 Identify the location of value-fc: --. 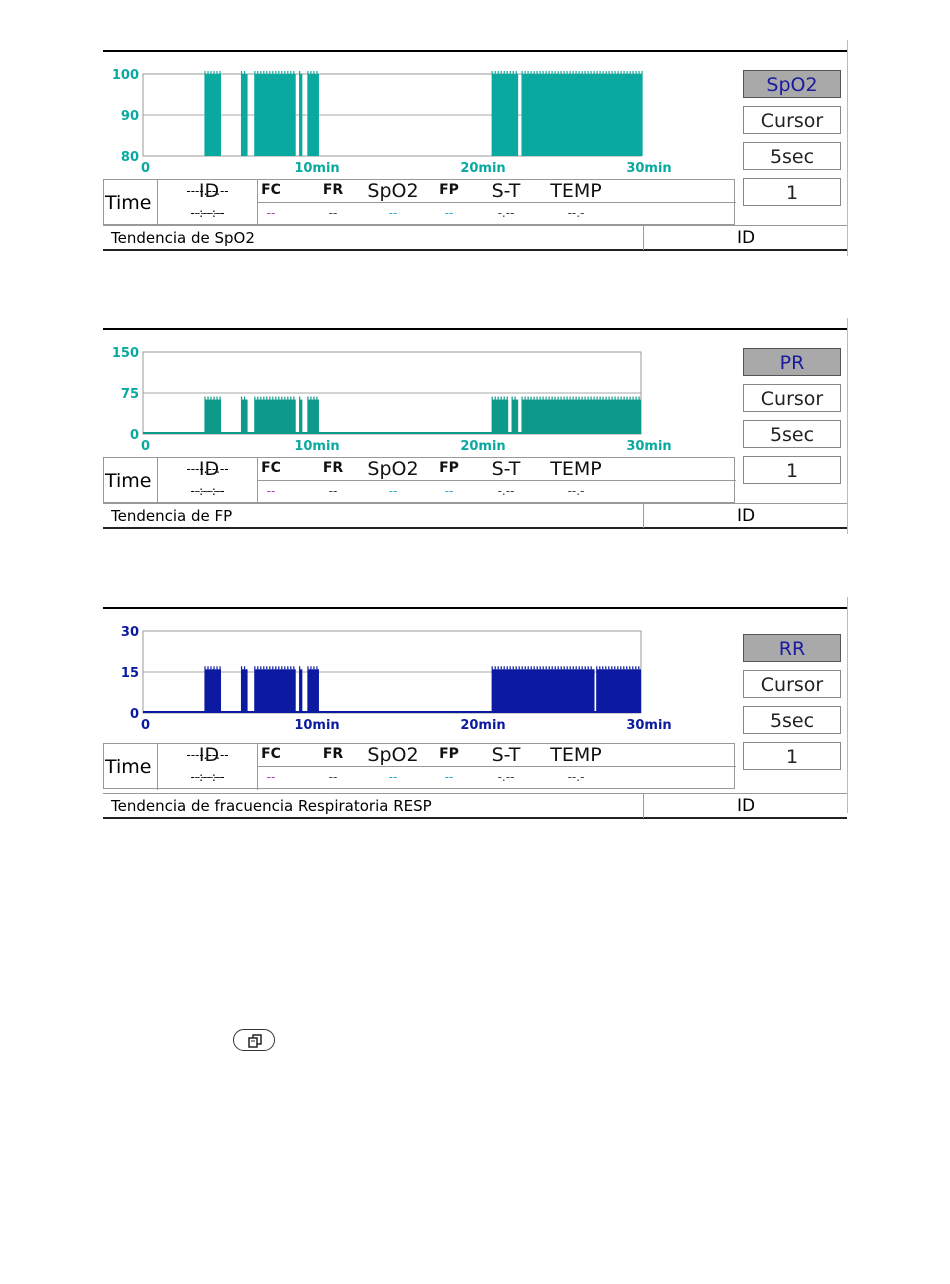
(271, 491).